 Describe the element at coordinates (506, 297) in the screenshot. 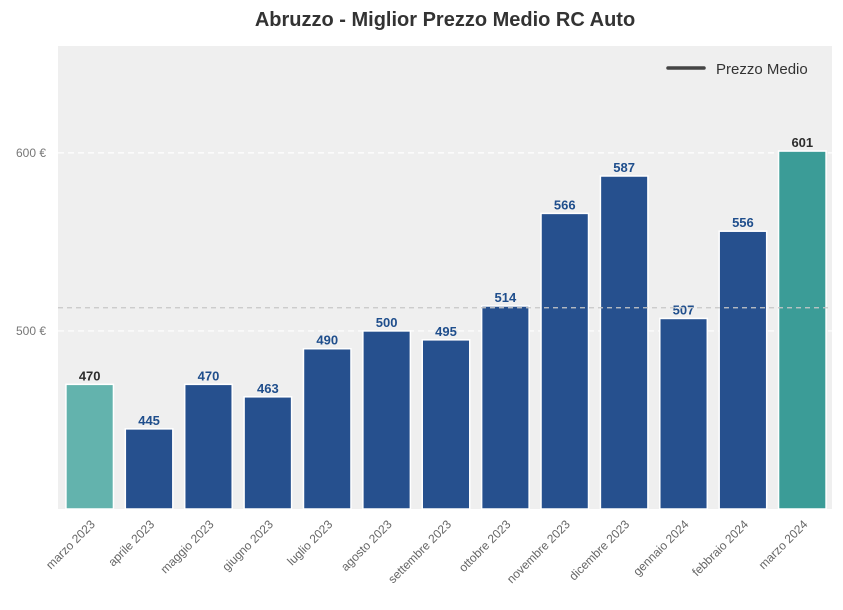

I see `bar-value-label: 514` at that location.